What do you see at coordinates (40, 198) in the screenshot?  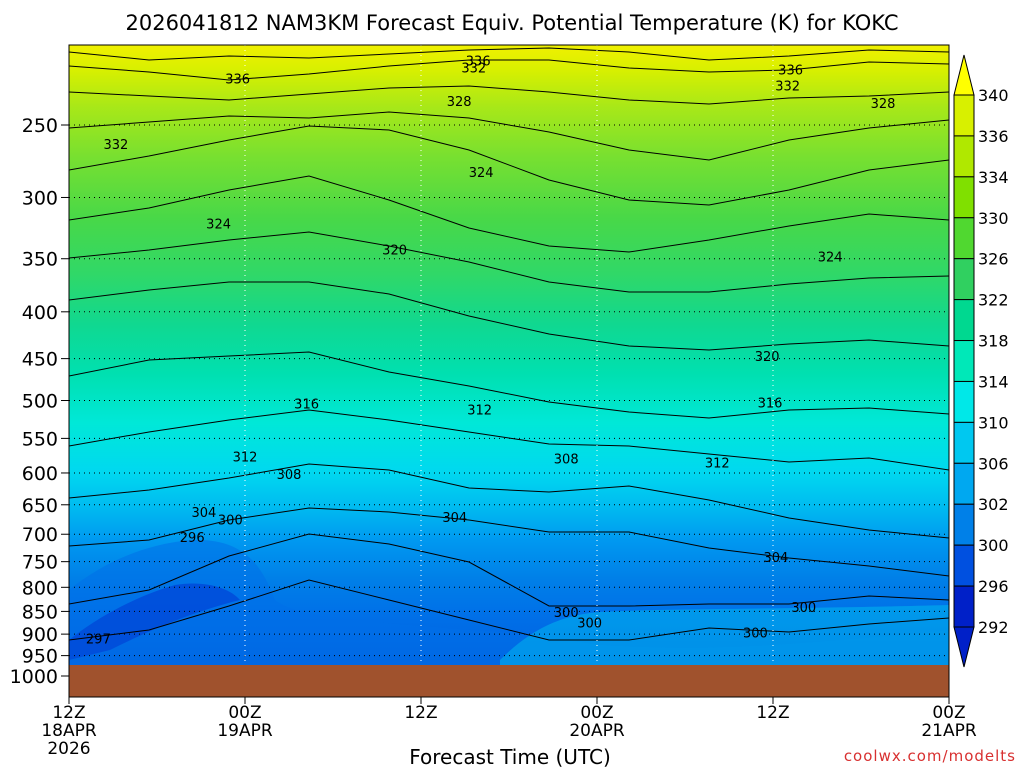 I see `y-tick-label: 300` at bounding box center [40, 198].